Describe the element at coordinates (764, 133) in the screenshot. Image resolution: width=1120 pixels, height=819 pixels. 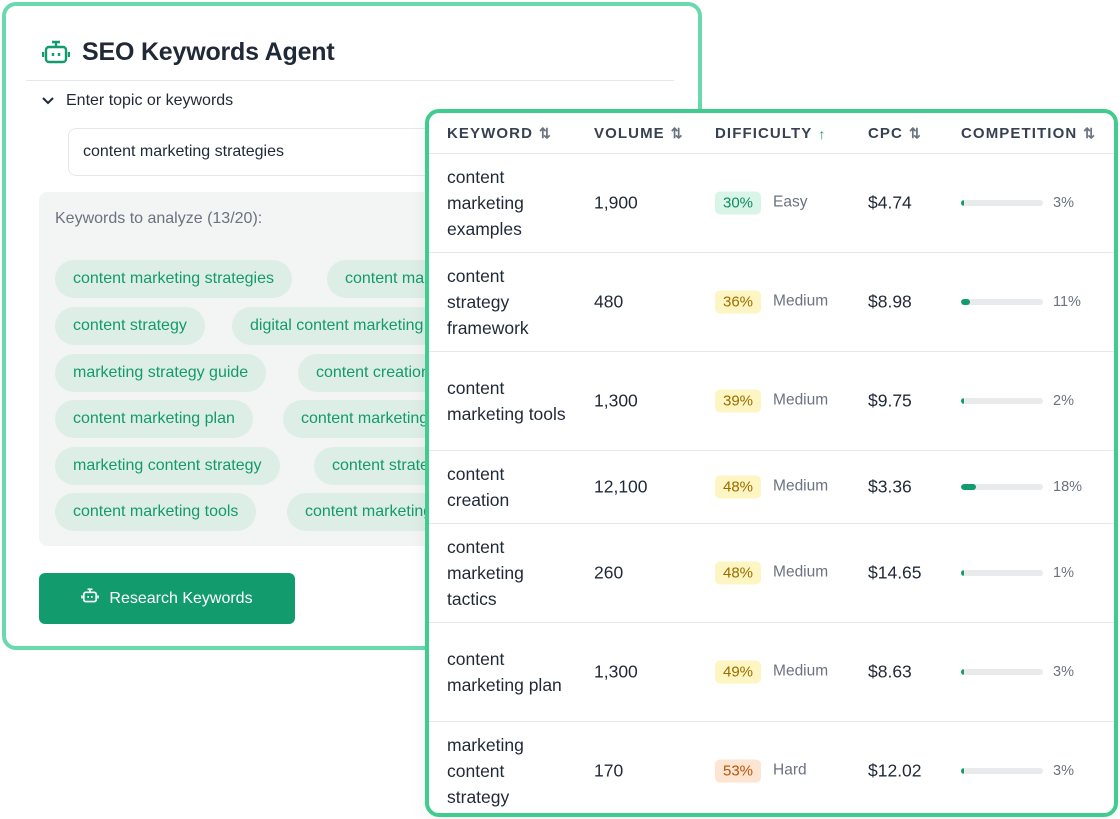
I see `column-header-label: DIFFICULTY` at that location.